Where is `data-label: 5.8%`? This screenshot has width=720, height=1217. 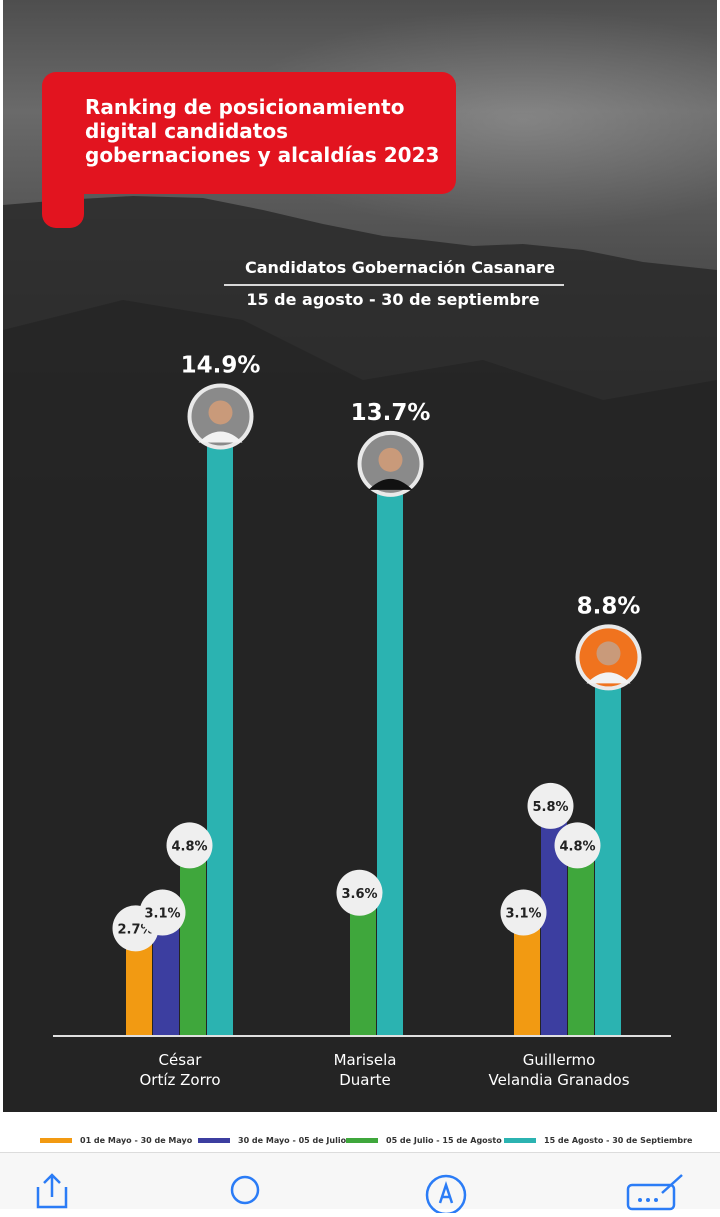 data-label: 5.8% is located at coordinates (550, 807).